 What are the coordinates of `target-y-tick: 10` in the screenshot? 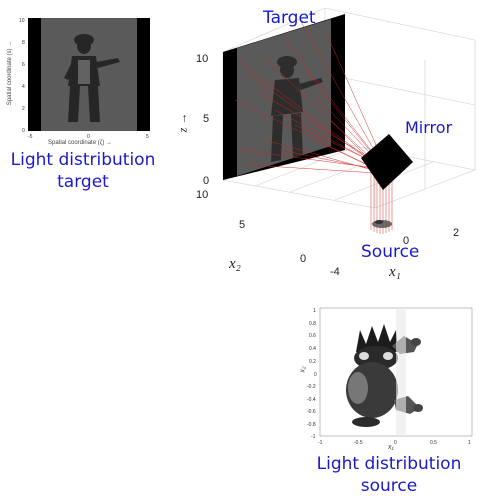 It's located at (22, 21).